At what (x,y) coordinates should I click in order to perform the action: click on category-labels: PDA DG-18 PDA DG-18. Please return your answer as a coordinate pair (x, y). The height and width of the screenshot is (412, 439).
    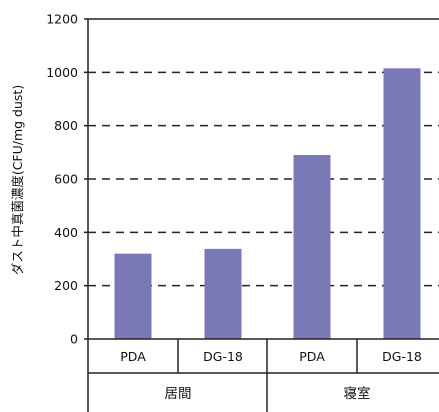
    Looking at the image, I should click on (271, 356).